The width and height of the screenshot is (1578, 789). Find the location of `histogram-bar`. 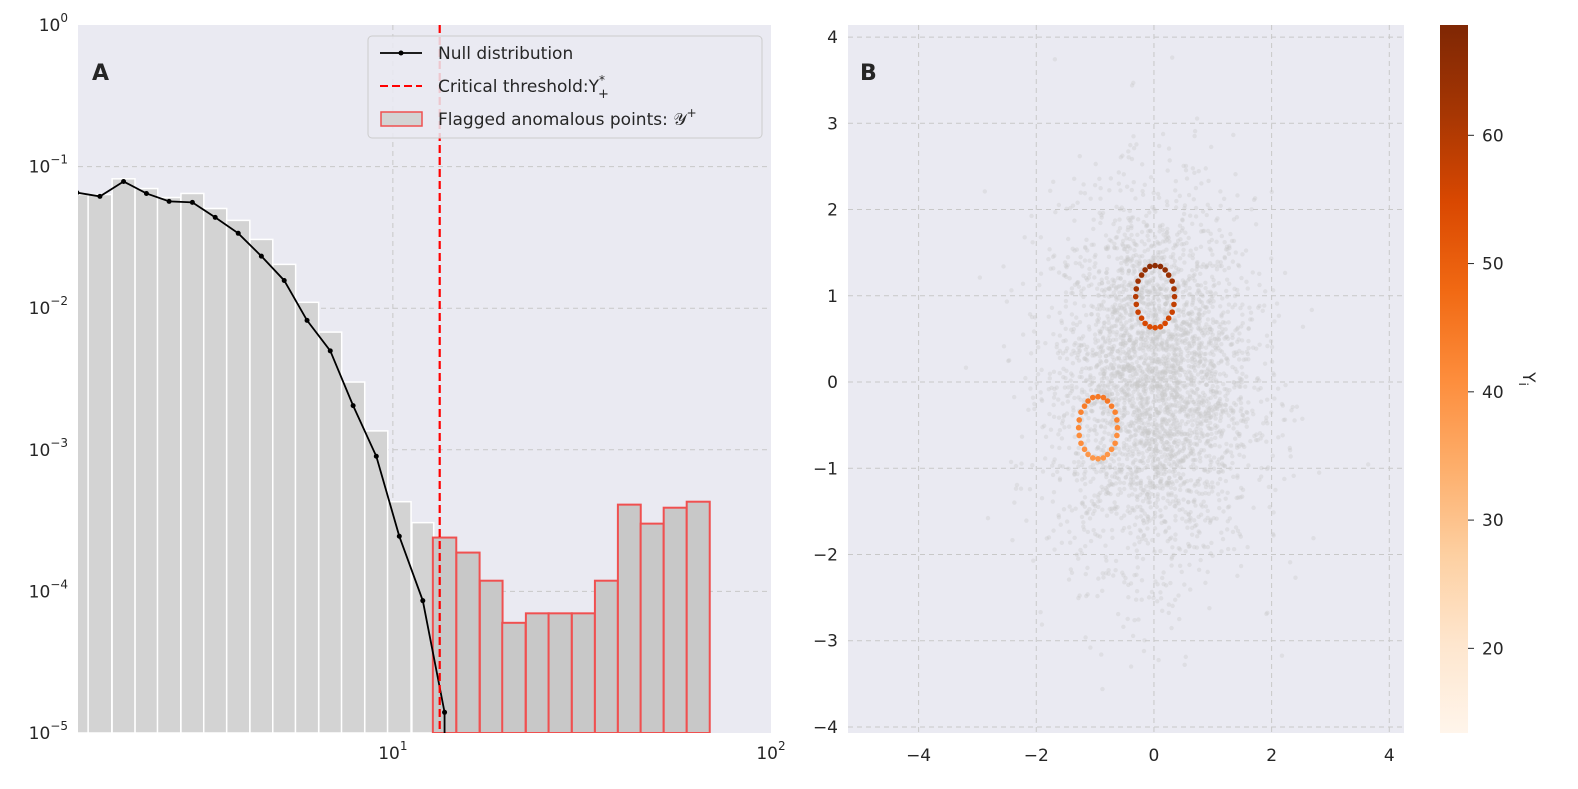

histogram-bar is located at coordinates (261, 485).